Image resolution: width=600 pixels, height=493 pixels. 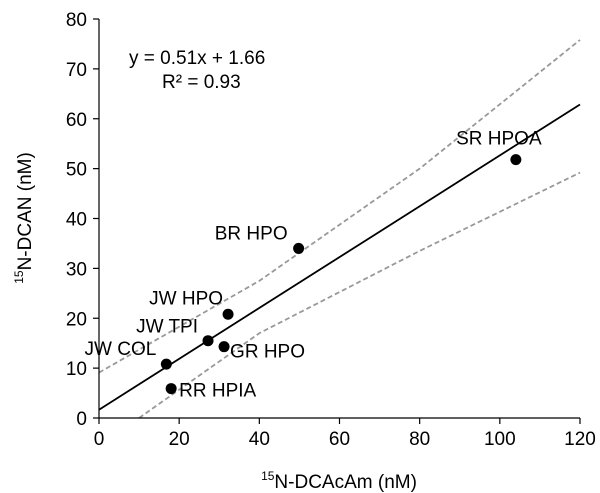 I want to click on point-label: JW COL, so click(x=121, y=349).